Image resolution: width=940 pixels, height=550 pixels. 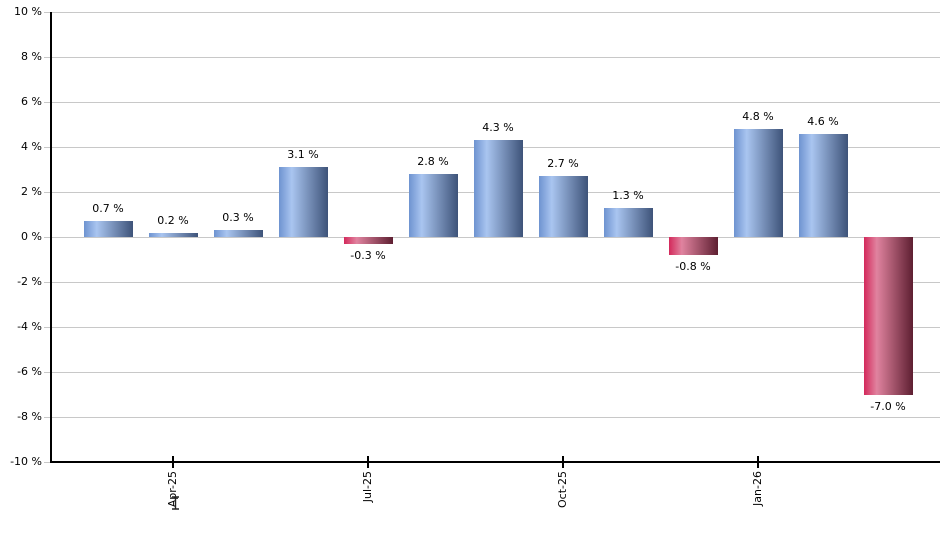 I want to click on y-axis-tick-label: -10 %, so click(x=26, y=461).